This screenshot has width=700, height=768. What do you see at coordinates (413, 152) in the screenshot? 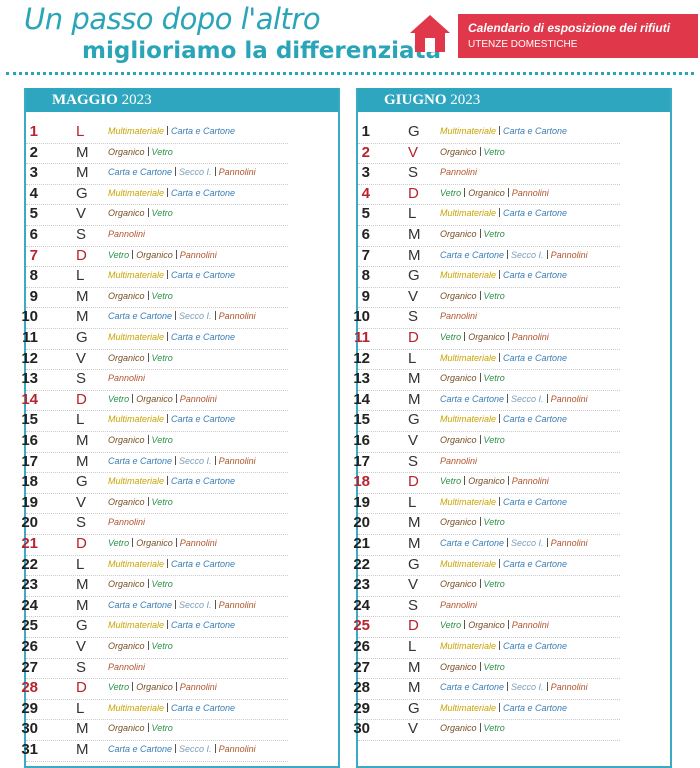
I see `weekday: V` at bounding box center [413, 152].